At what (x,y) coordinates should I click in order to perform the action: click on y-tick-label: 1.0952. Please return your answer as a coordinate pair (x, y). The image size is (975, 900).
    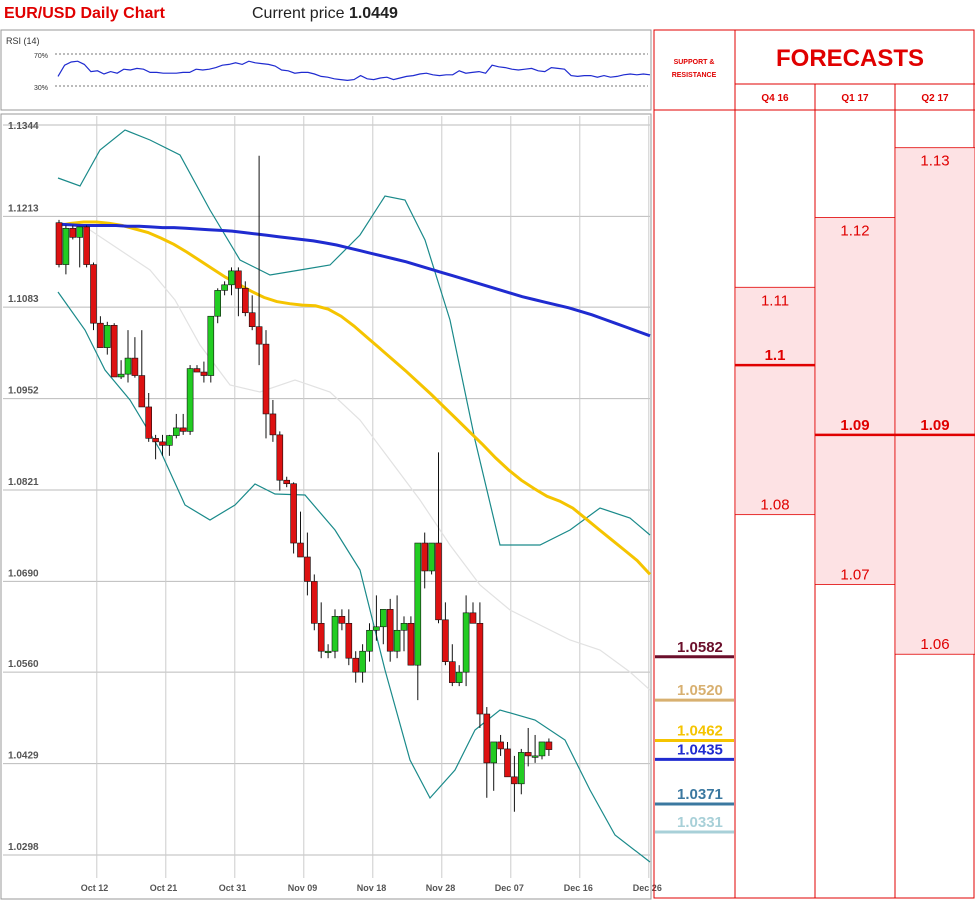
    Looking at the image, I should click on (23, 391).